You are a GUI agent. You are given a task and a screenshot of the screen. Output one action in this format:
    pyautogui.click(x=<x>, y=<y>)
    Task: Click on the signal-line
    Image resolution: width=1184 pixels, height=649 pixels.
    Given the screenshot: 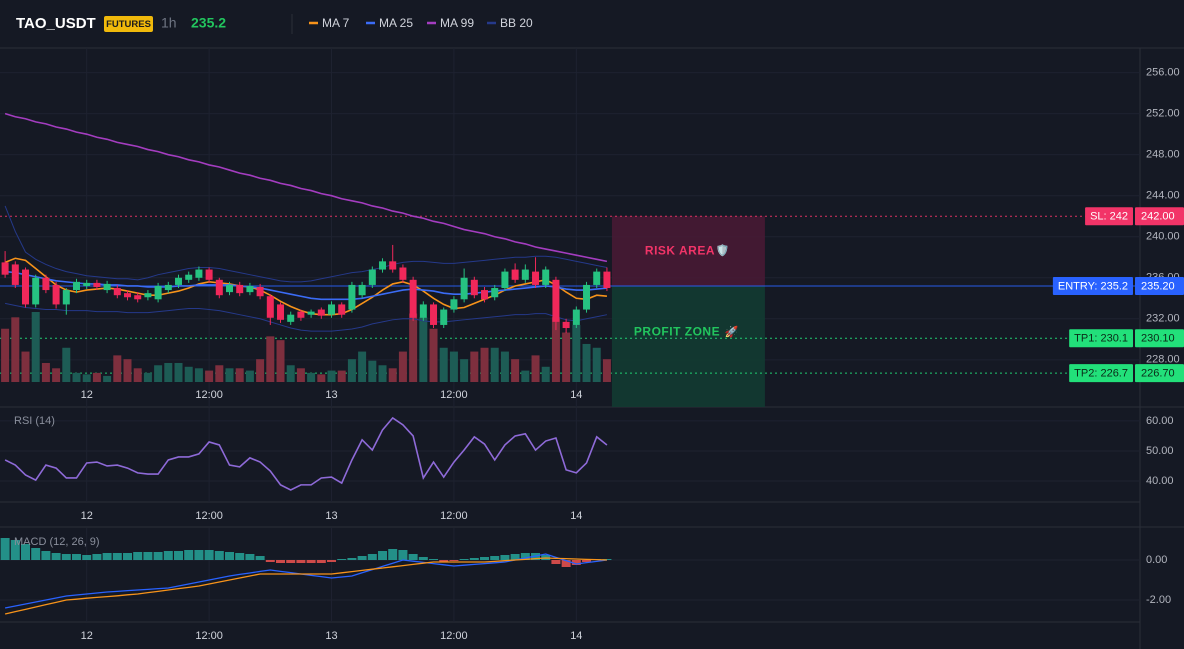 What is the action you would take?
    pyautogui.click(x=305, y=586)
    